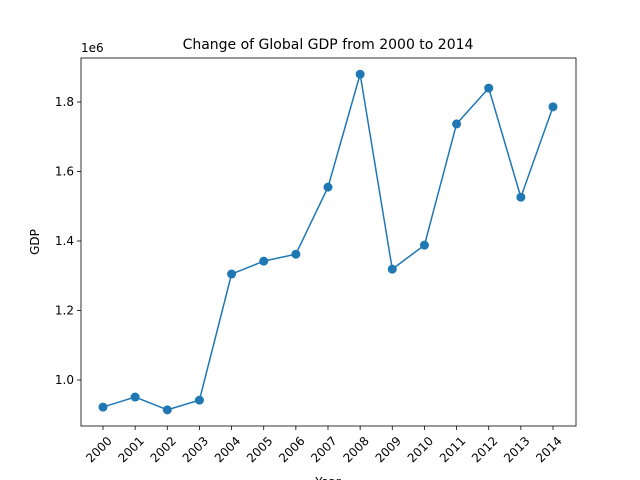  What do you see at coordinates (92, 48) in the screenshot?
I see `y-offset-label: 1e6` at bounding box center [92, 48].